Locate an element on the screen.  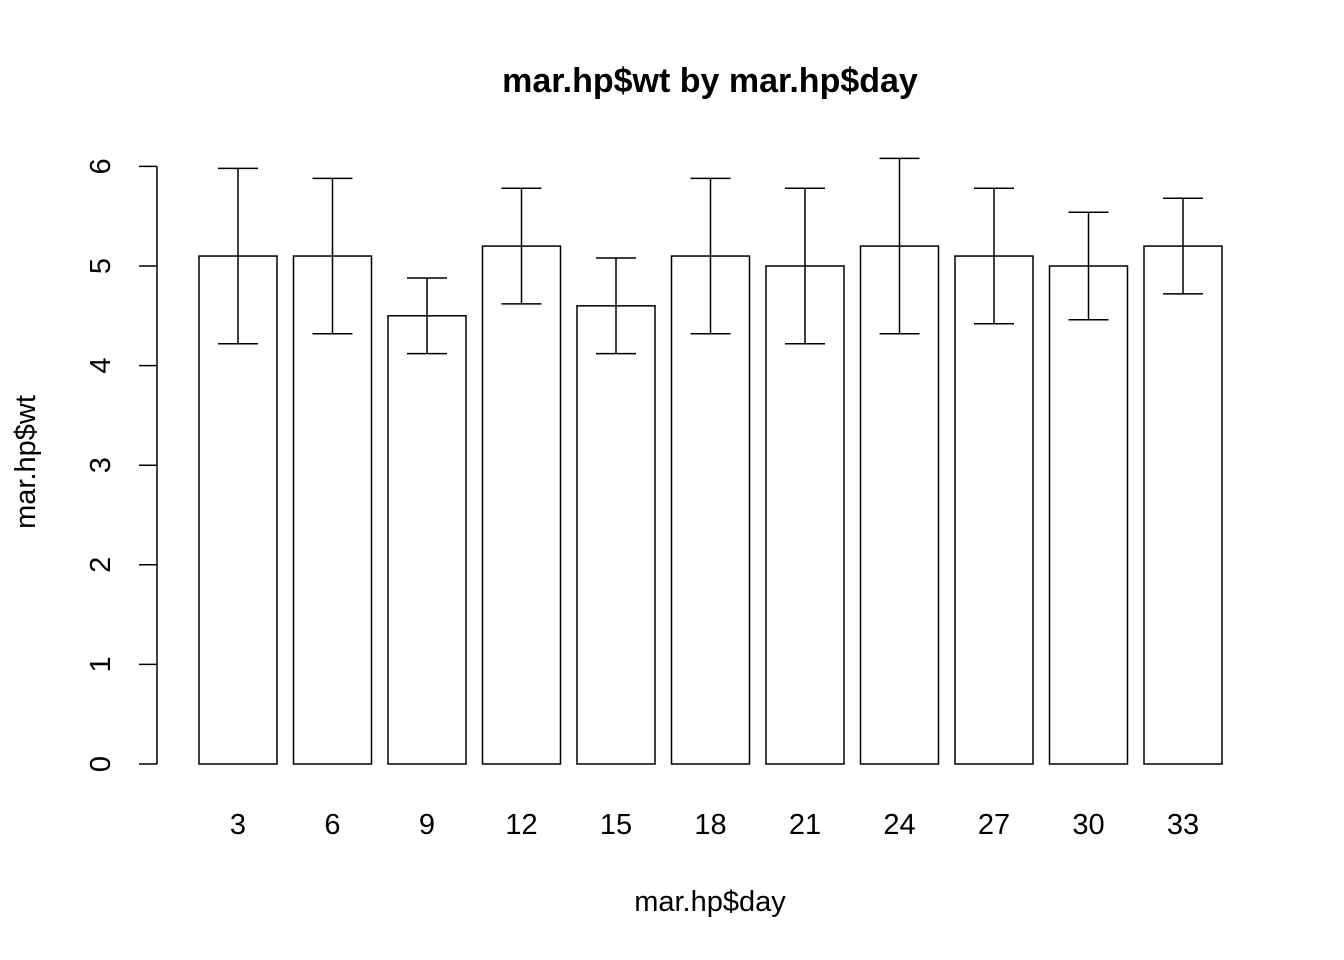
y-tick-label: 6 is located at coordinates (101, 166).